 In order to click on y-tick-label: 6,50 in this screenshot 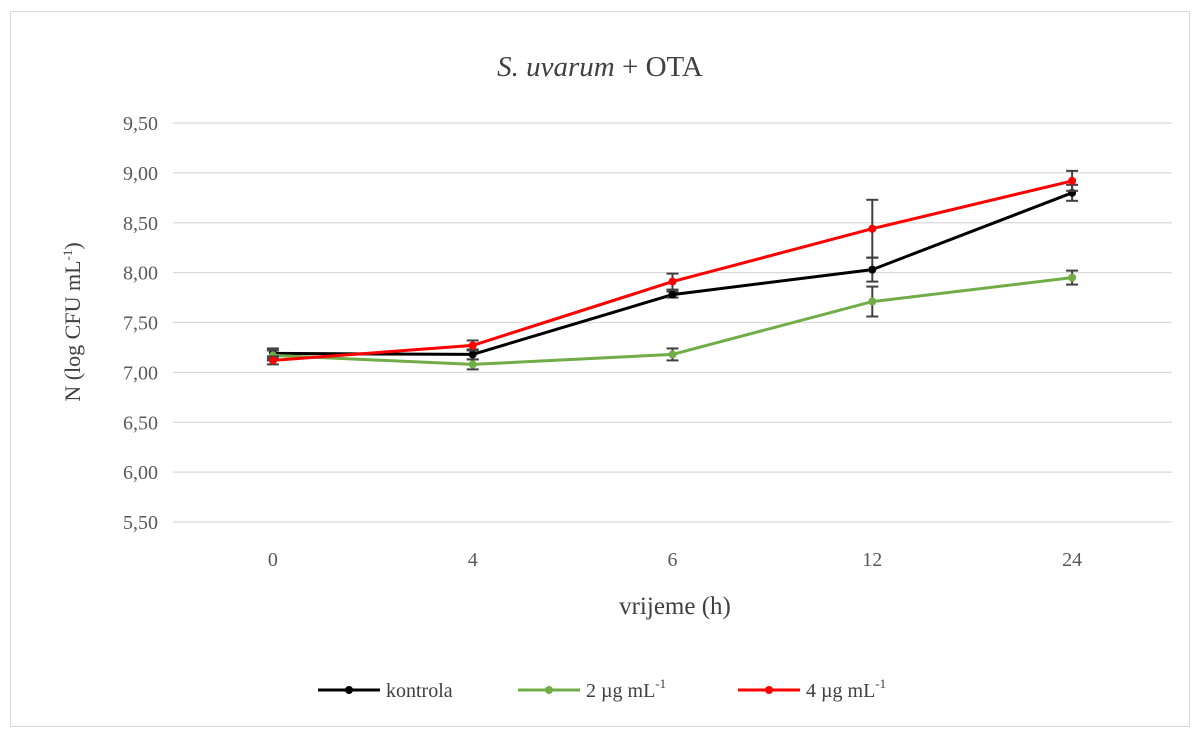, I will do `click(140, 423)`.